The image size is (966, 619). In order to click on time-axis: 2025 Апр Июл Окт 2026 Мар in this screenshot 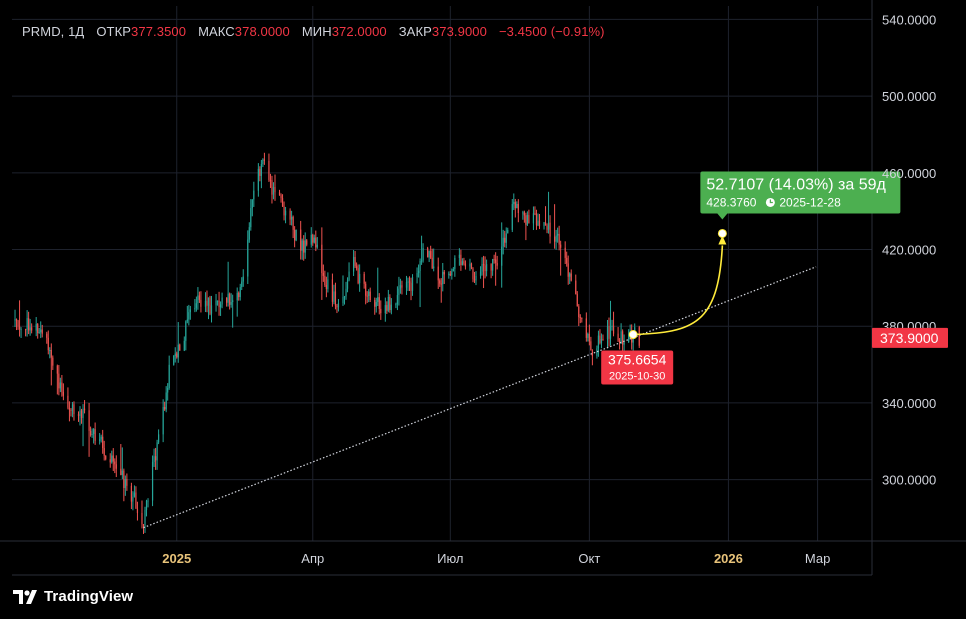, I will do `click(496, 558)`.